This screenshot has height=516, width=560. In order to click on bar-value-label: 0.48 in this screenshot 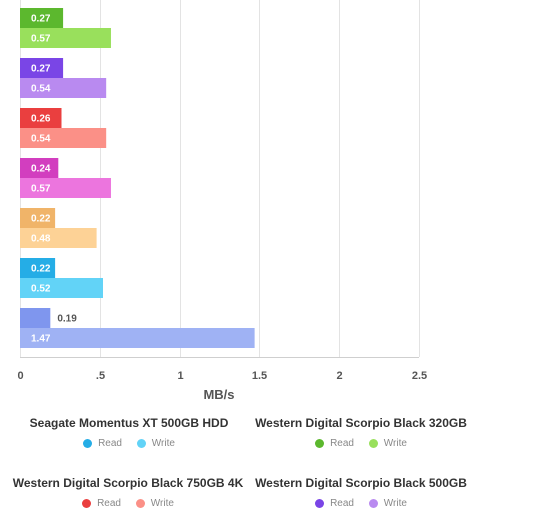, I will do `click(41, 239)`.